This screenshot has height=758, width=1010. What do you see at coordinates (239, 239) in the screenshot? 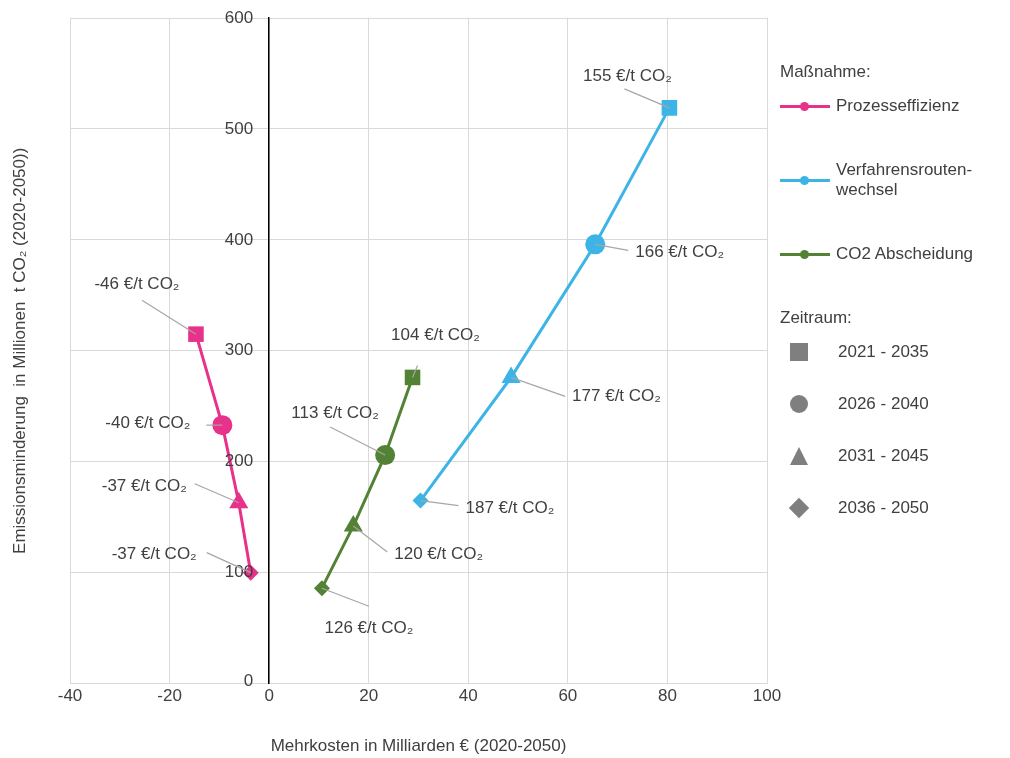
I see `y-tick-label: 400` at bounding box center [239, 239].